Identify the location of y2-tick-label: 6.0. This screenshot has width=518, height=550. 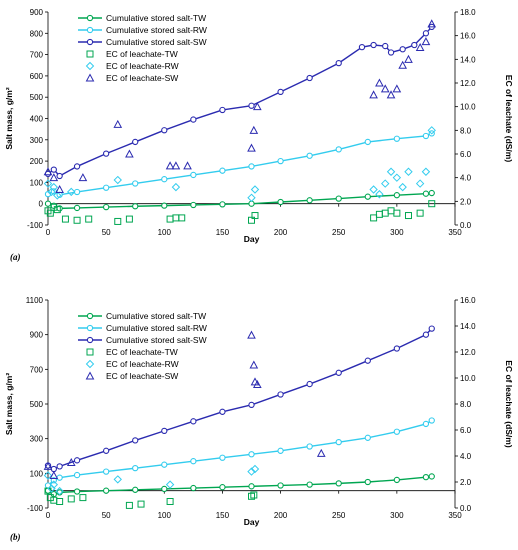
(466, 430).